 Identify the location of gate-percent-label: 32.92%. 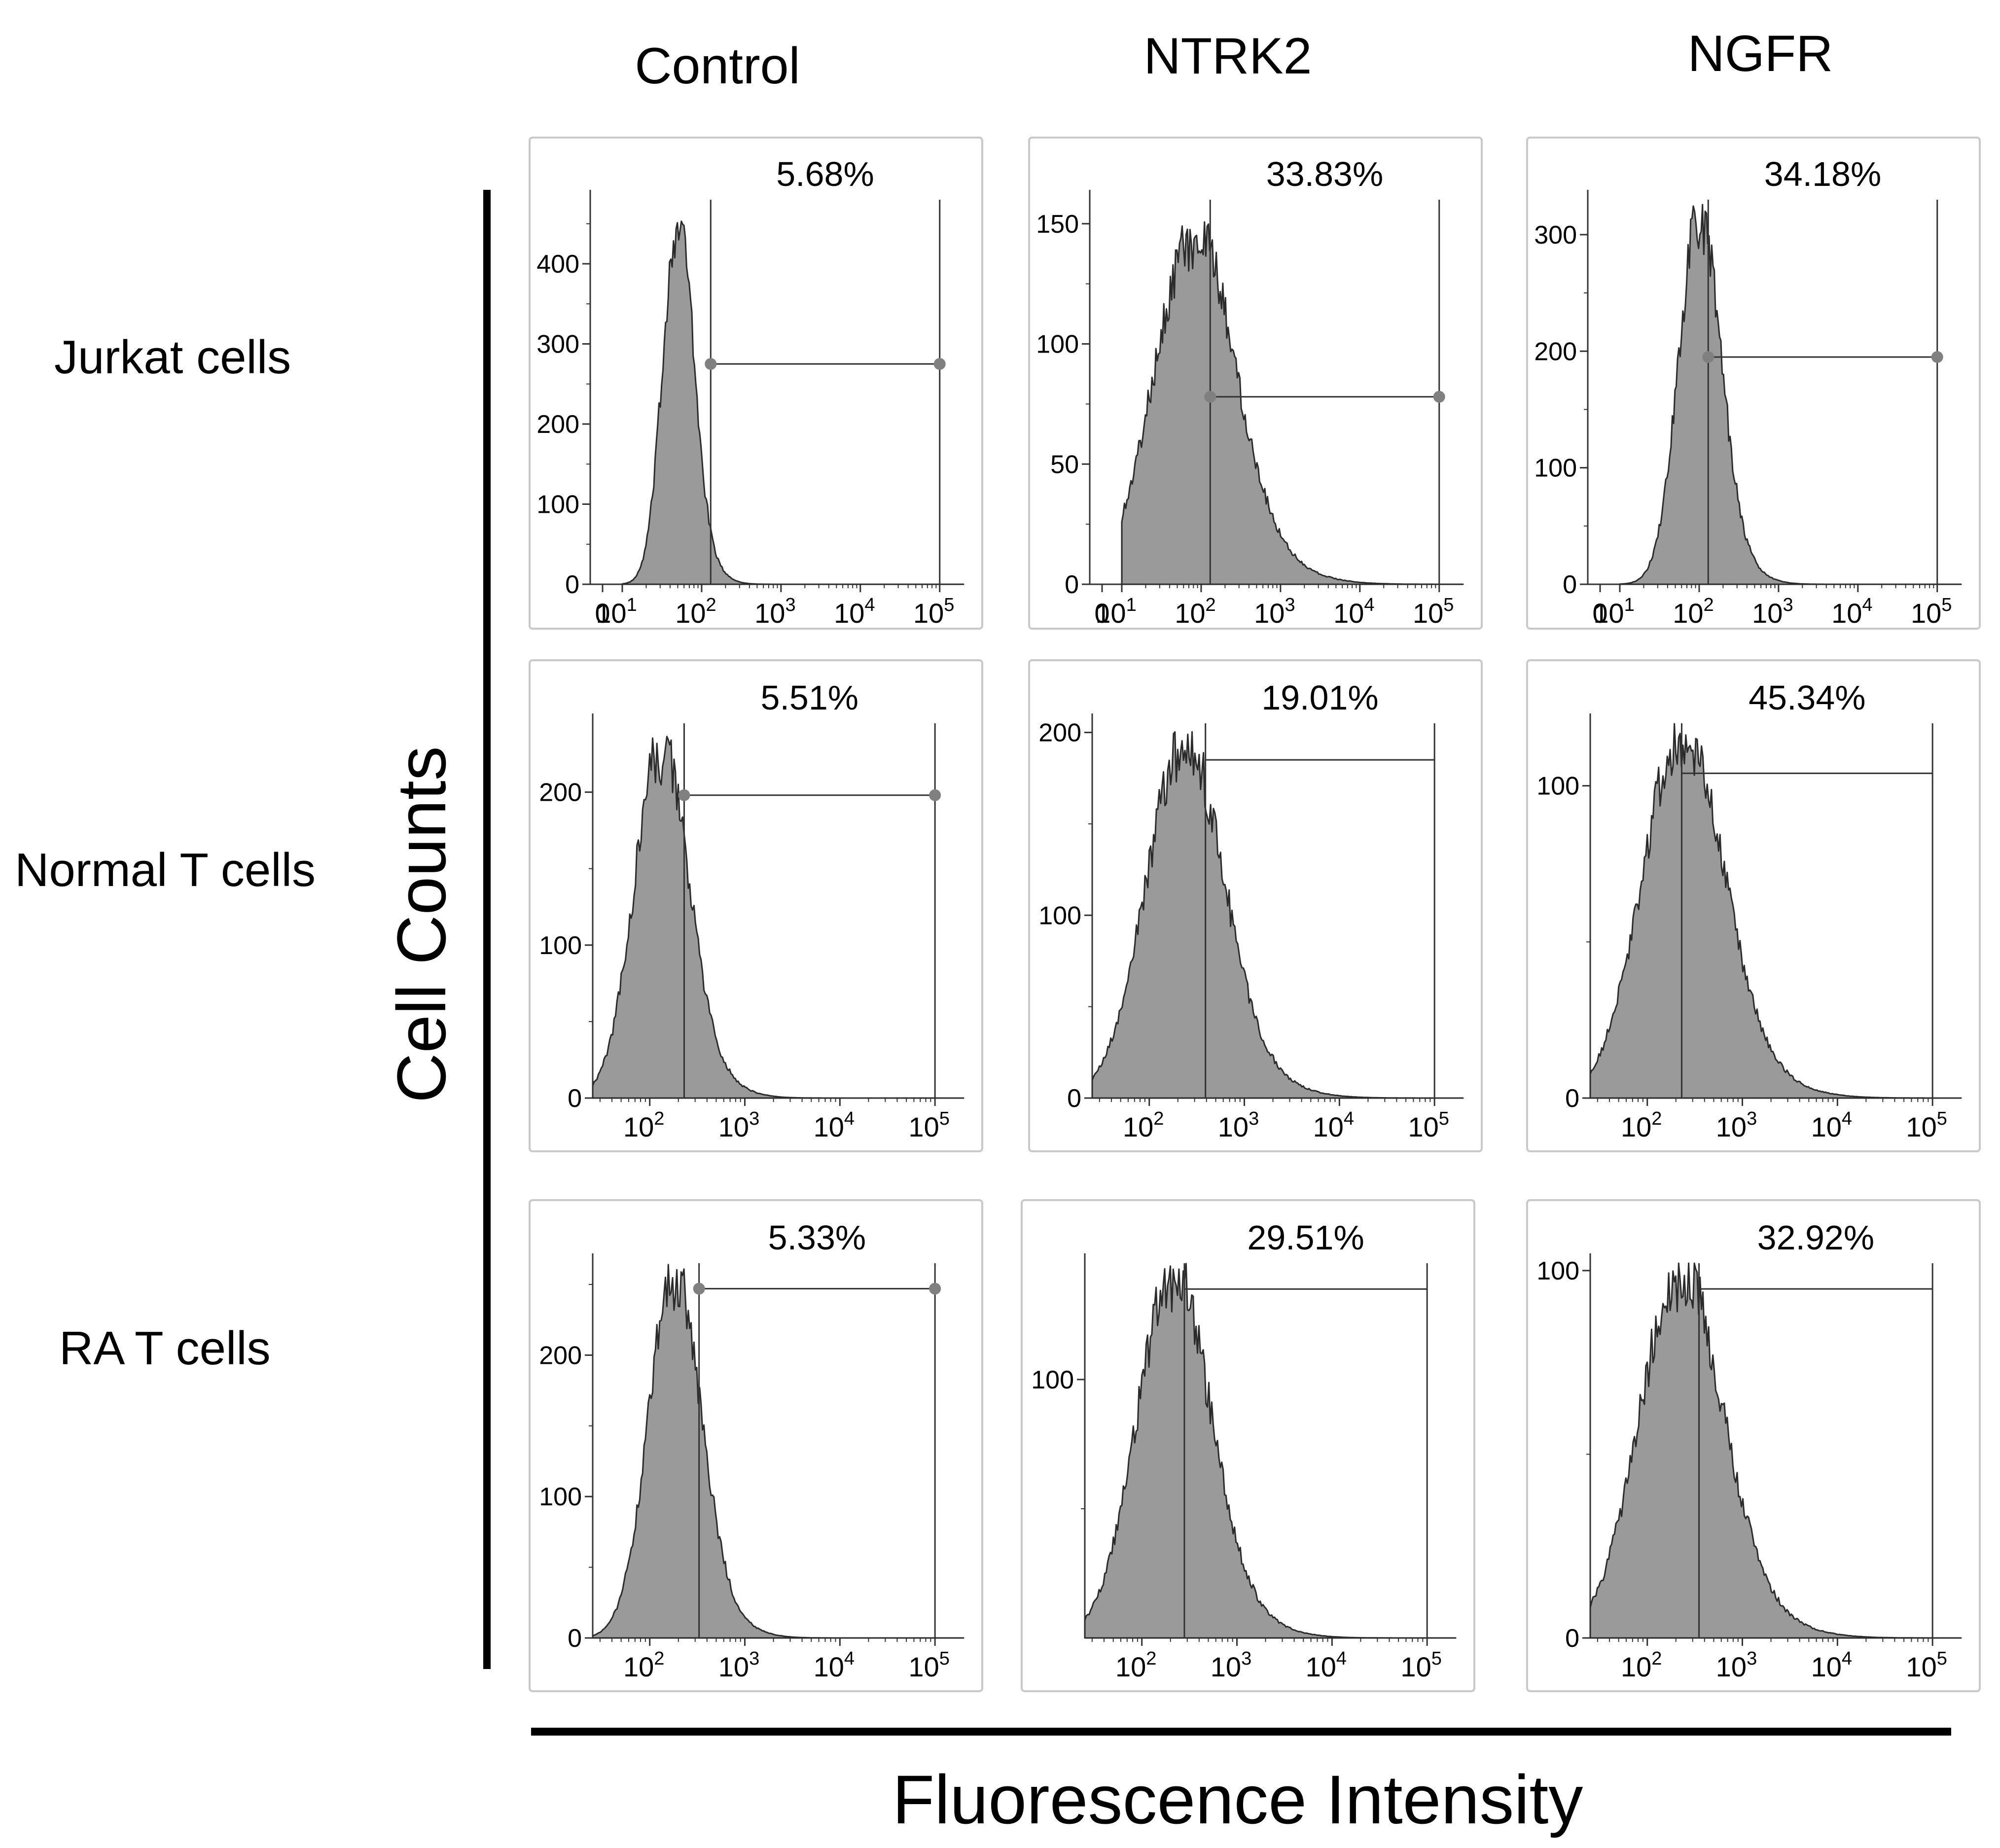
(1815, 1238).